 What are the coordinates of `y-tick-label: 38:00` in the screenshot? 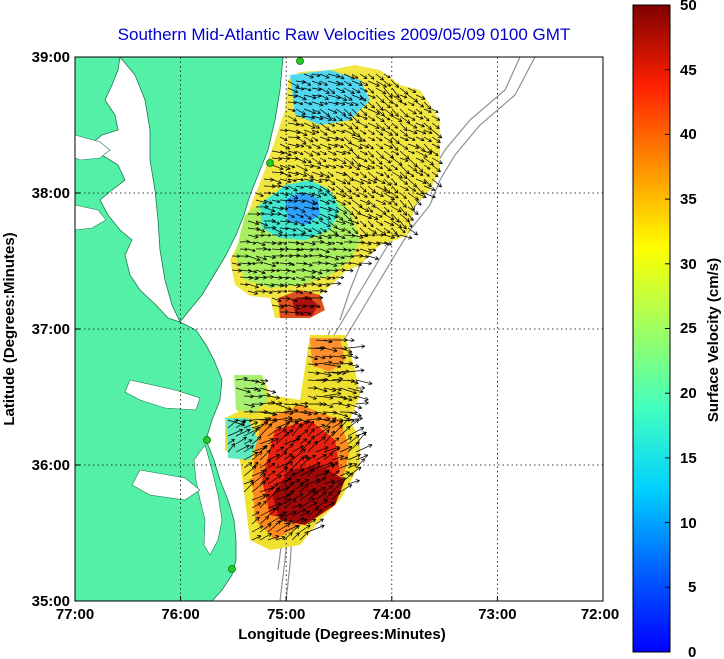 It's located at (51, 193).